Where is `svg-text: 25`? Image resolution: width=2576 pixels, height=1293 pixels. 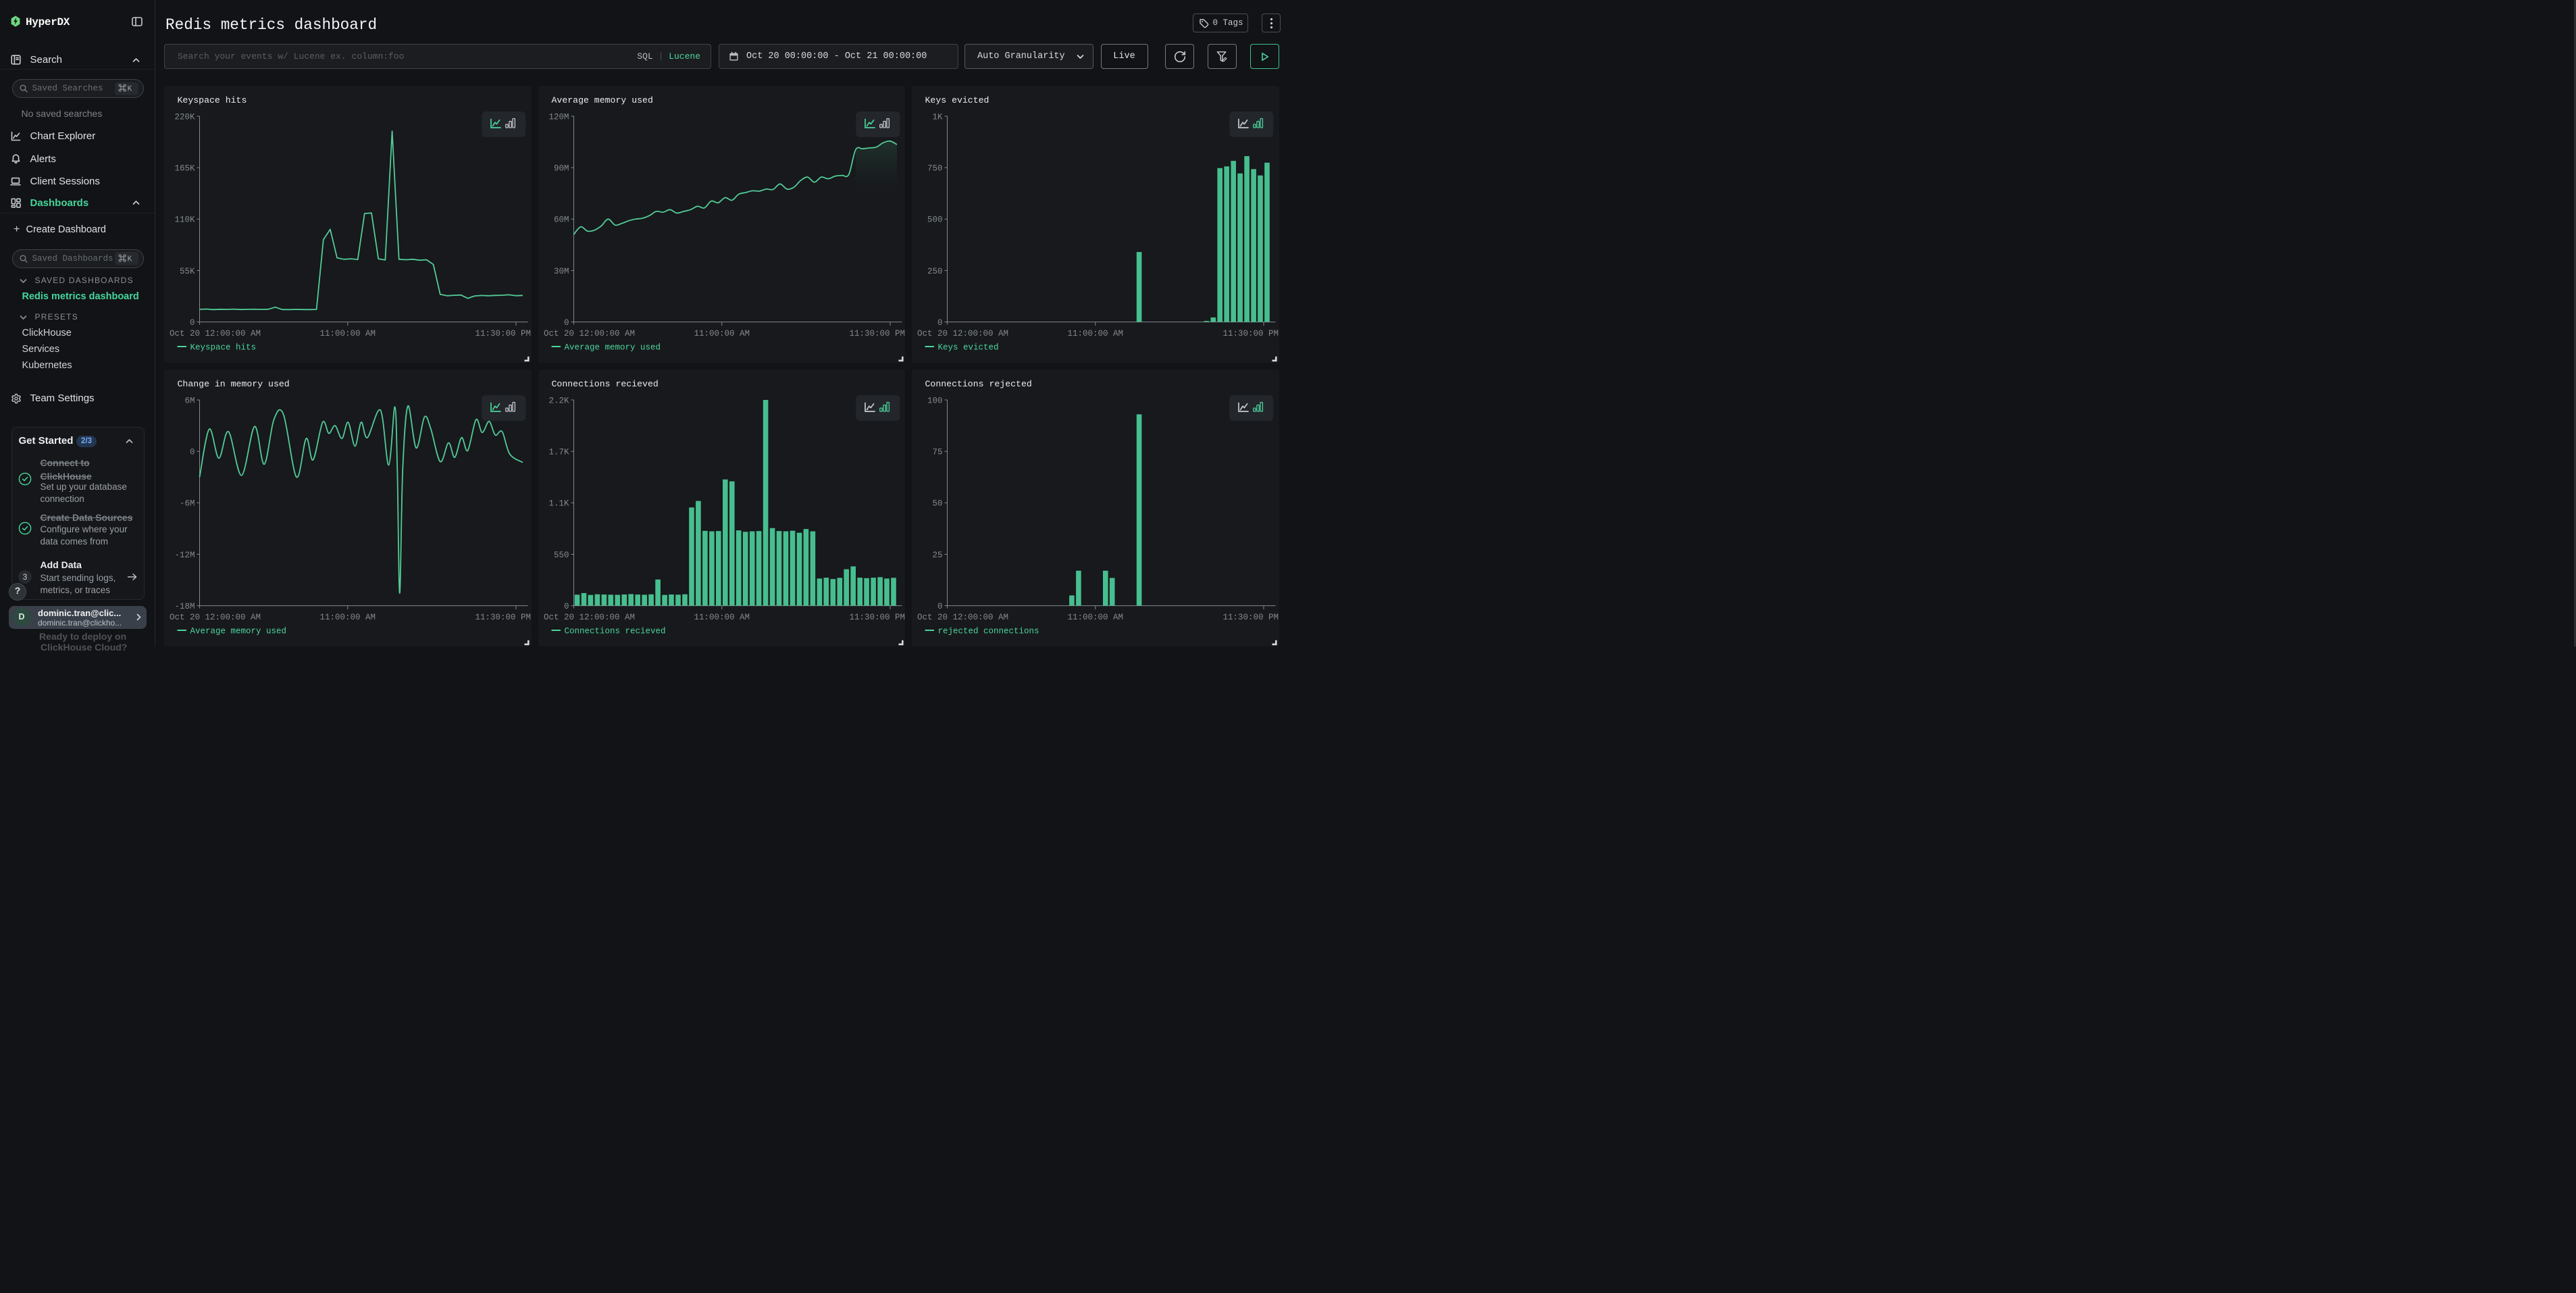 svg-text: 25 is located at coordinates (937, 555).